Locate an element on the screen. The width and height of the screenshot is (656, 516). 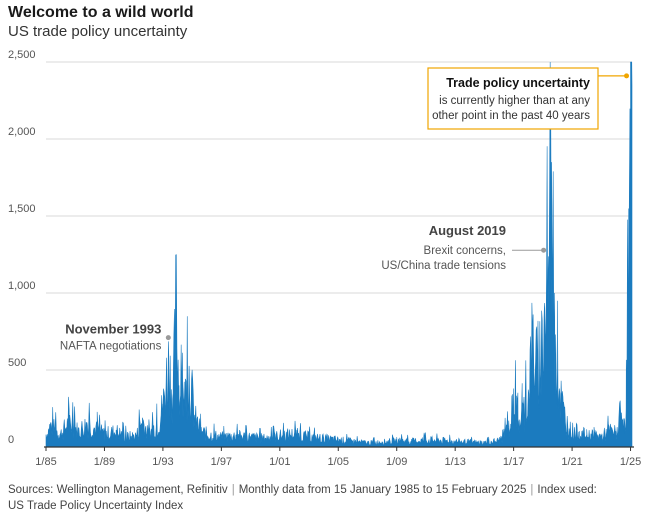
x-tick-label-1993: 1/93 is located at coordinates (162, 462).